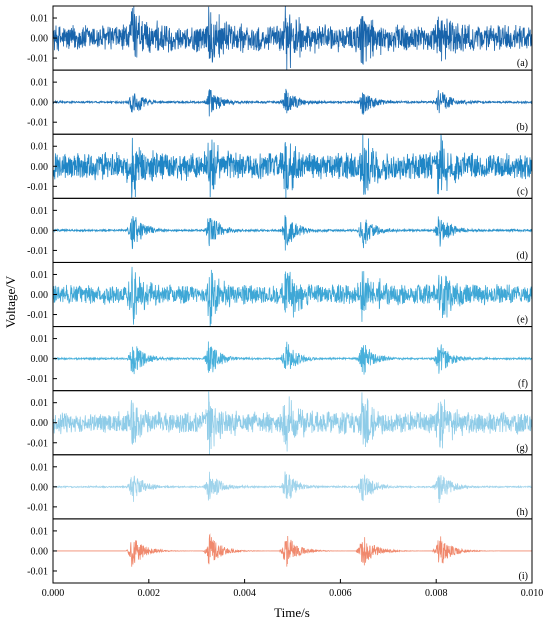  I want to click on panel-tag-label: (f), so click(523, 384).